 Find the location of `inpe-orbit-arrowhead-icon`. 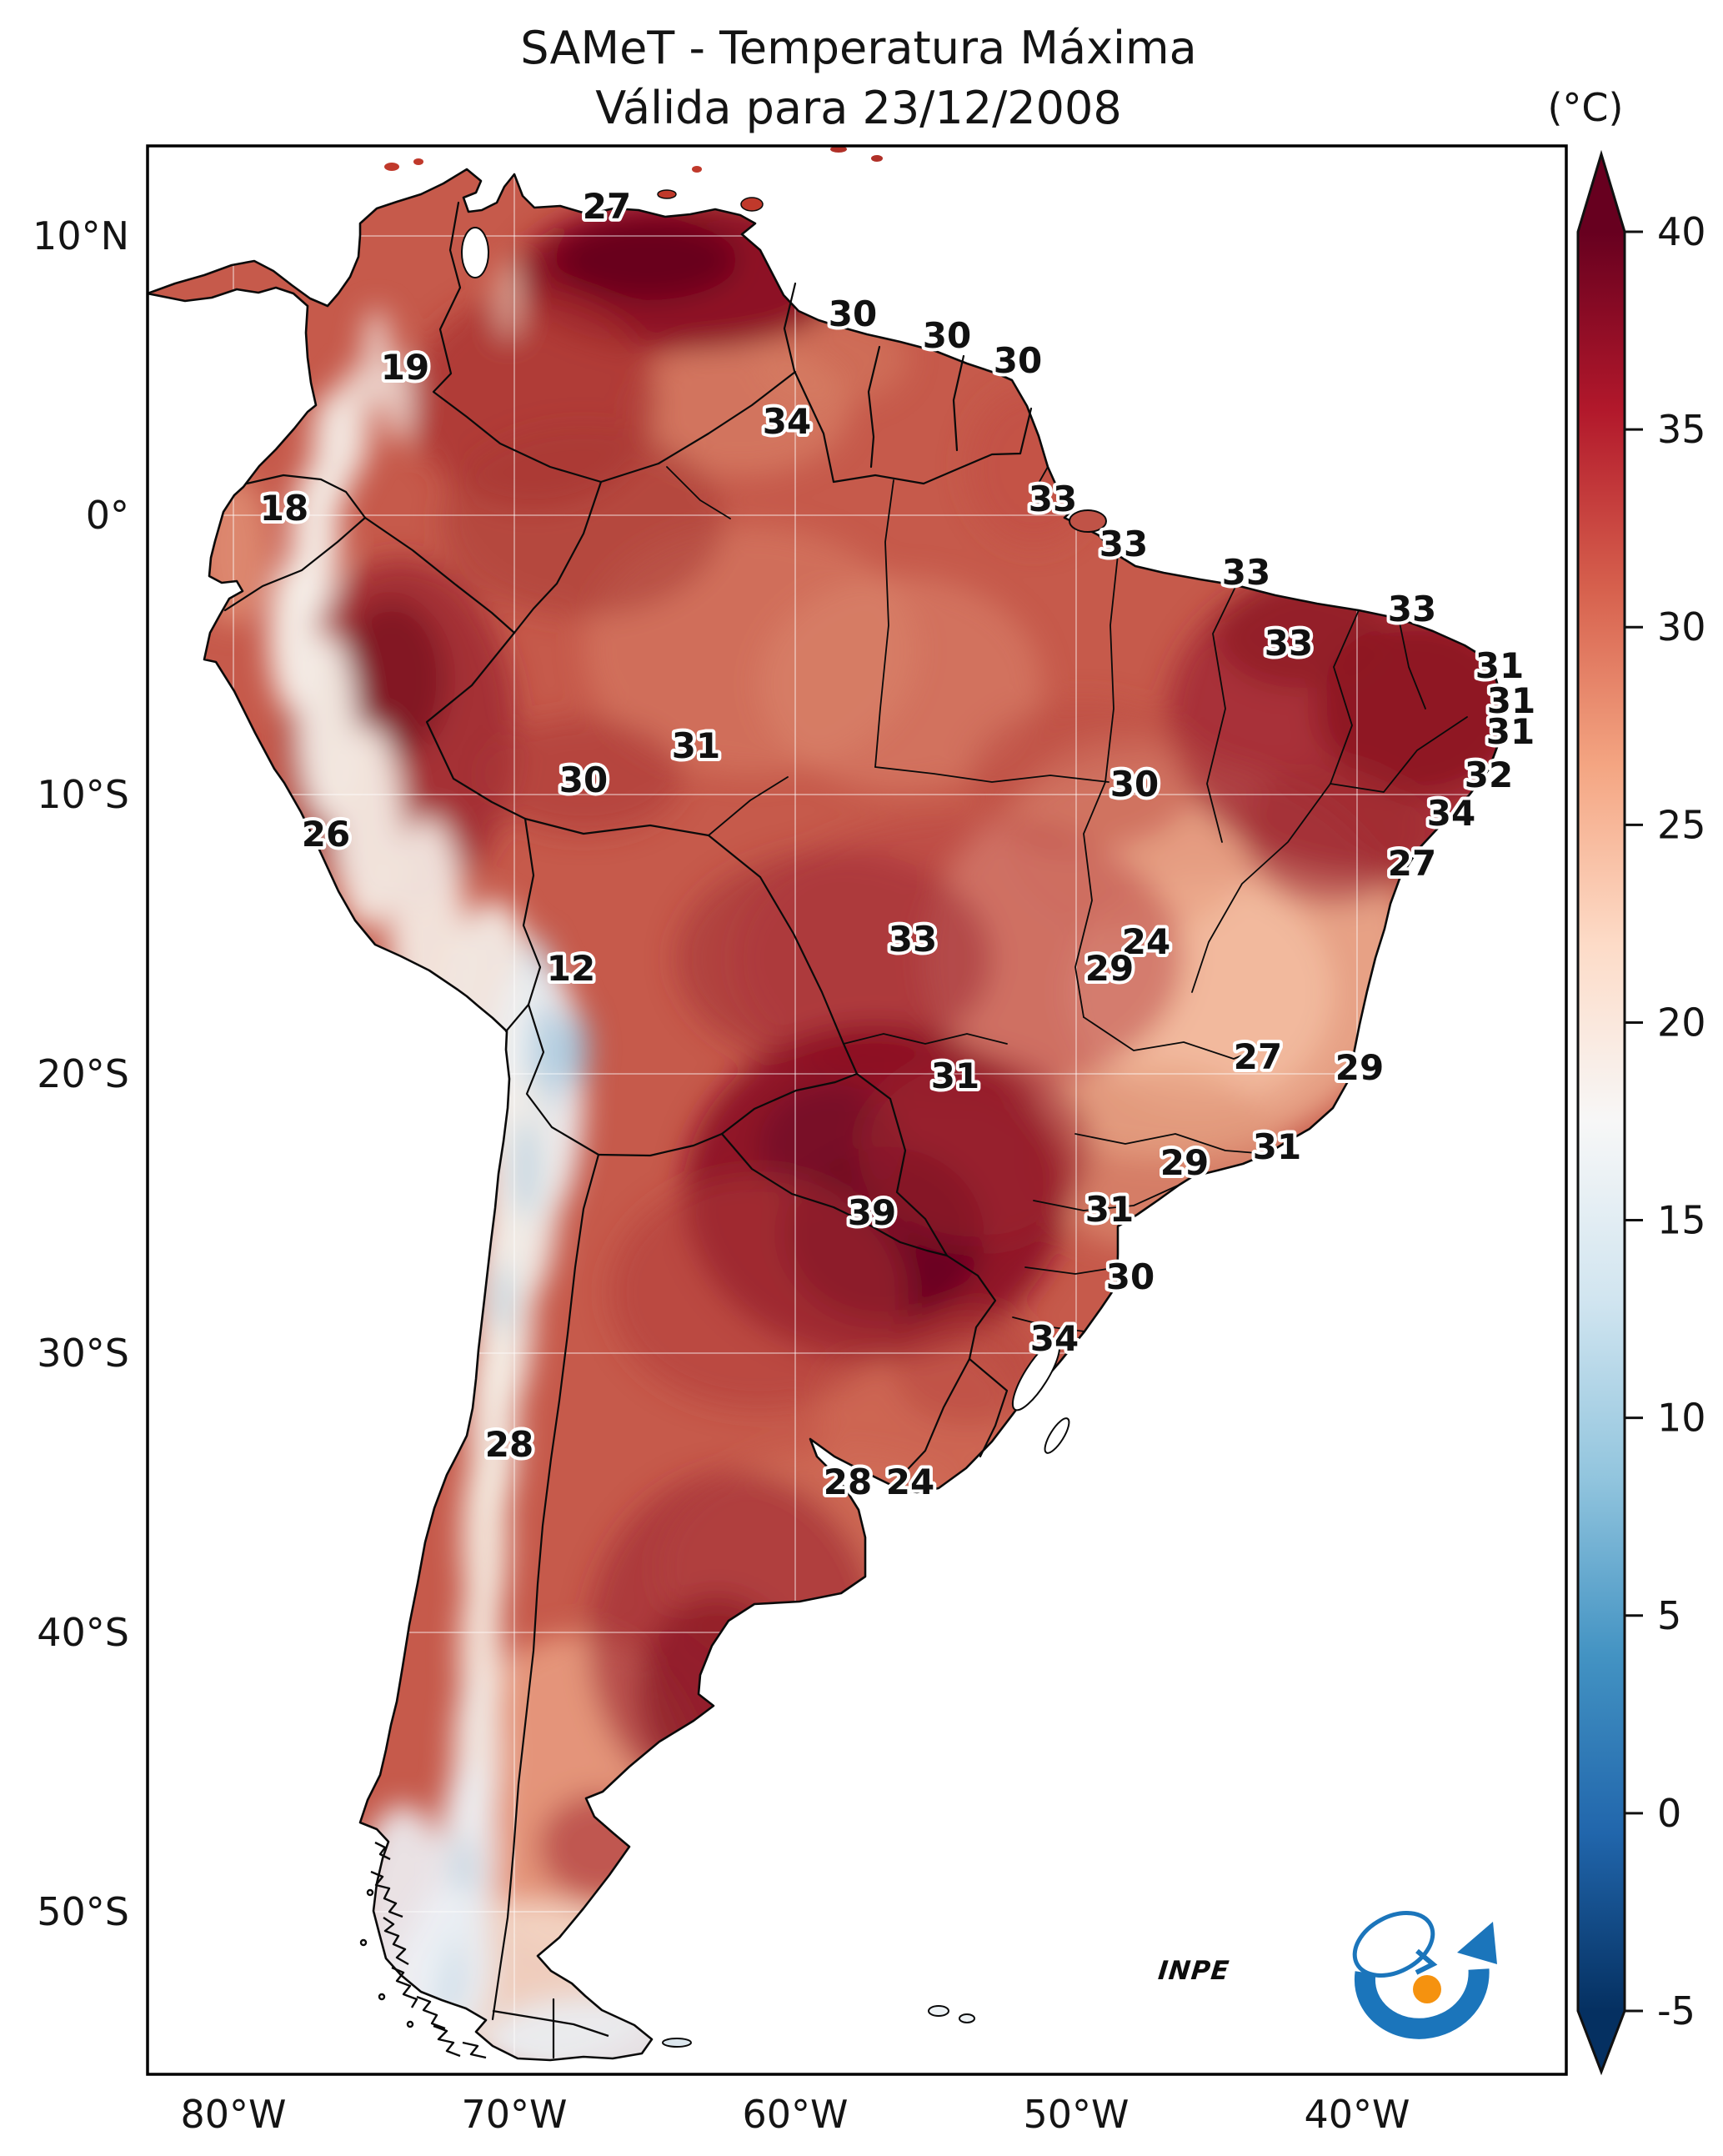

inpe-orbit-arrowhead-icon is located at coordinates (1427, 1962).